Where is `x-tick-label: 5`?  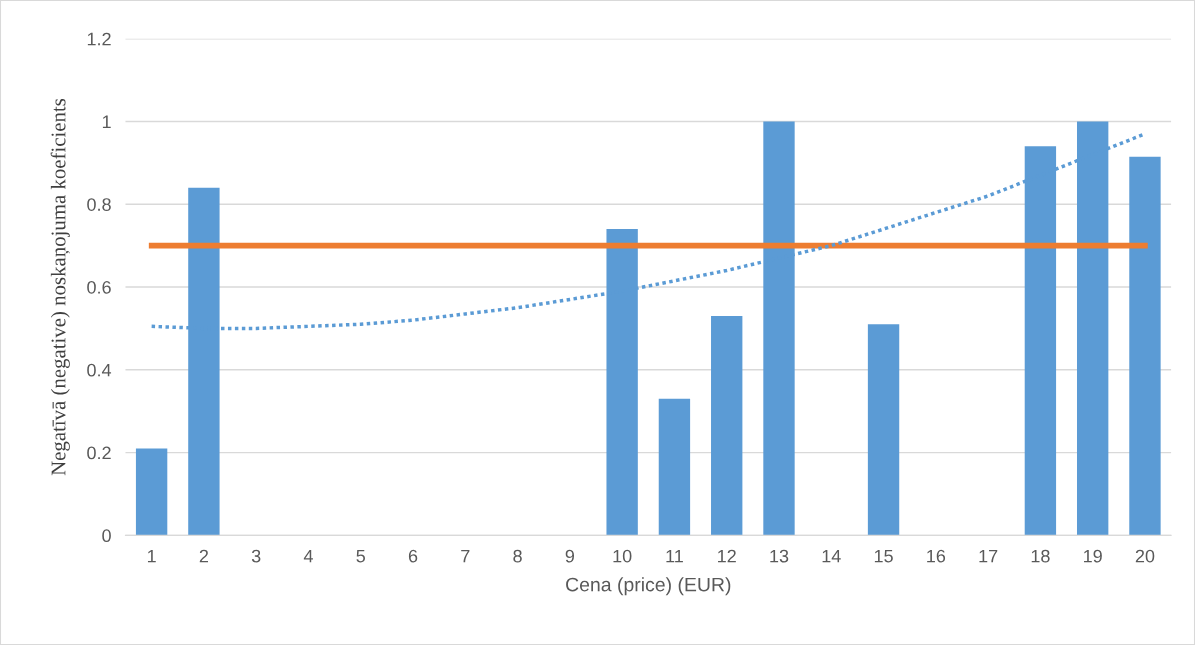
x-tick-label: 5 is located at coordinates (360, 556).